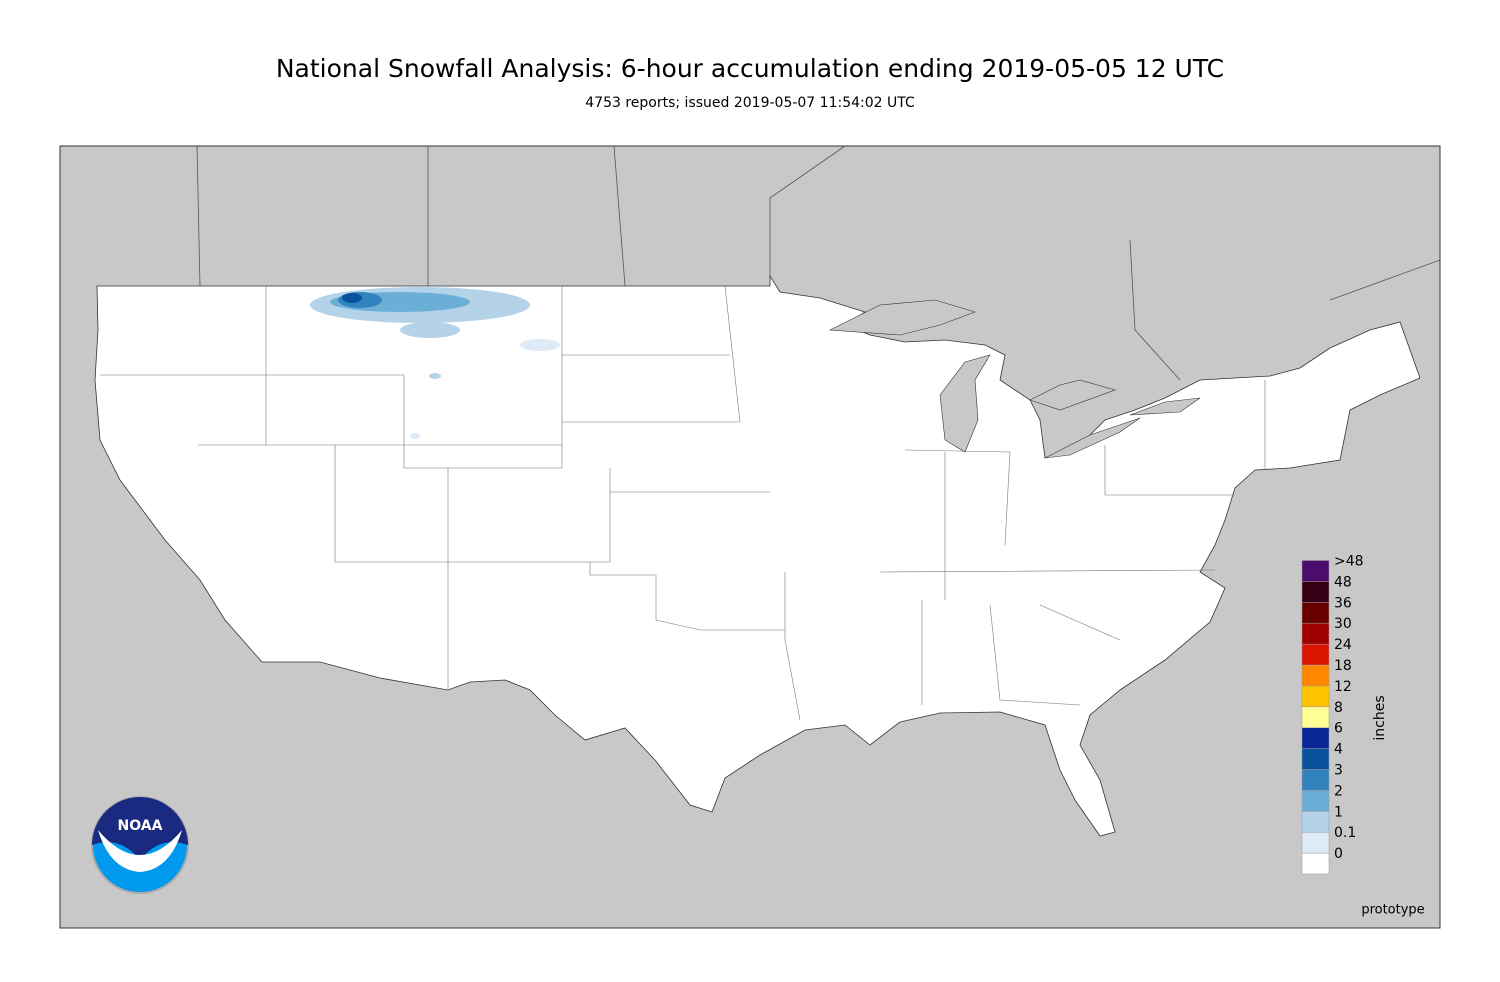 The image size is (1500, 982). What do you see at coordinates (1345, 833) in the screenshot?
I see `legend-label: 0.1` at bounding box center [1345, 833].